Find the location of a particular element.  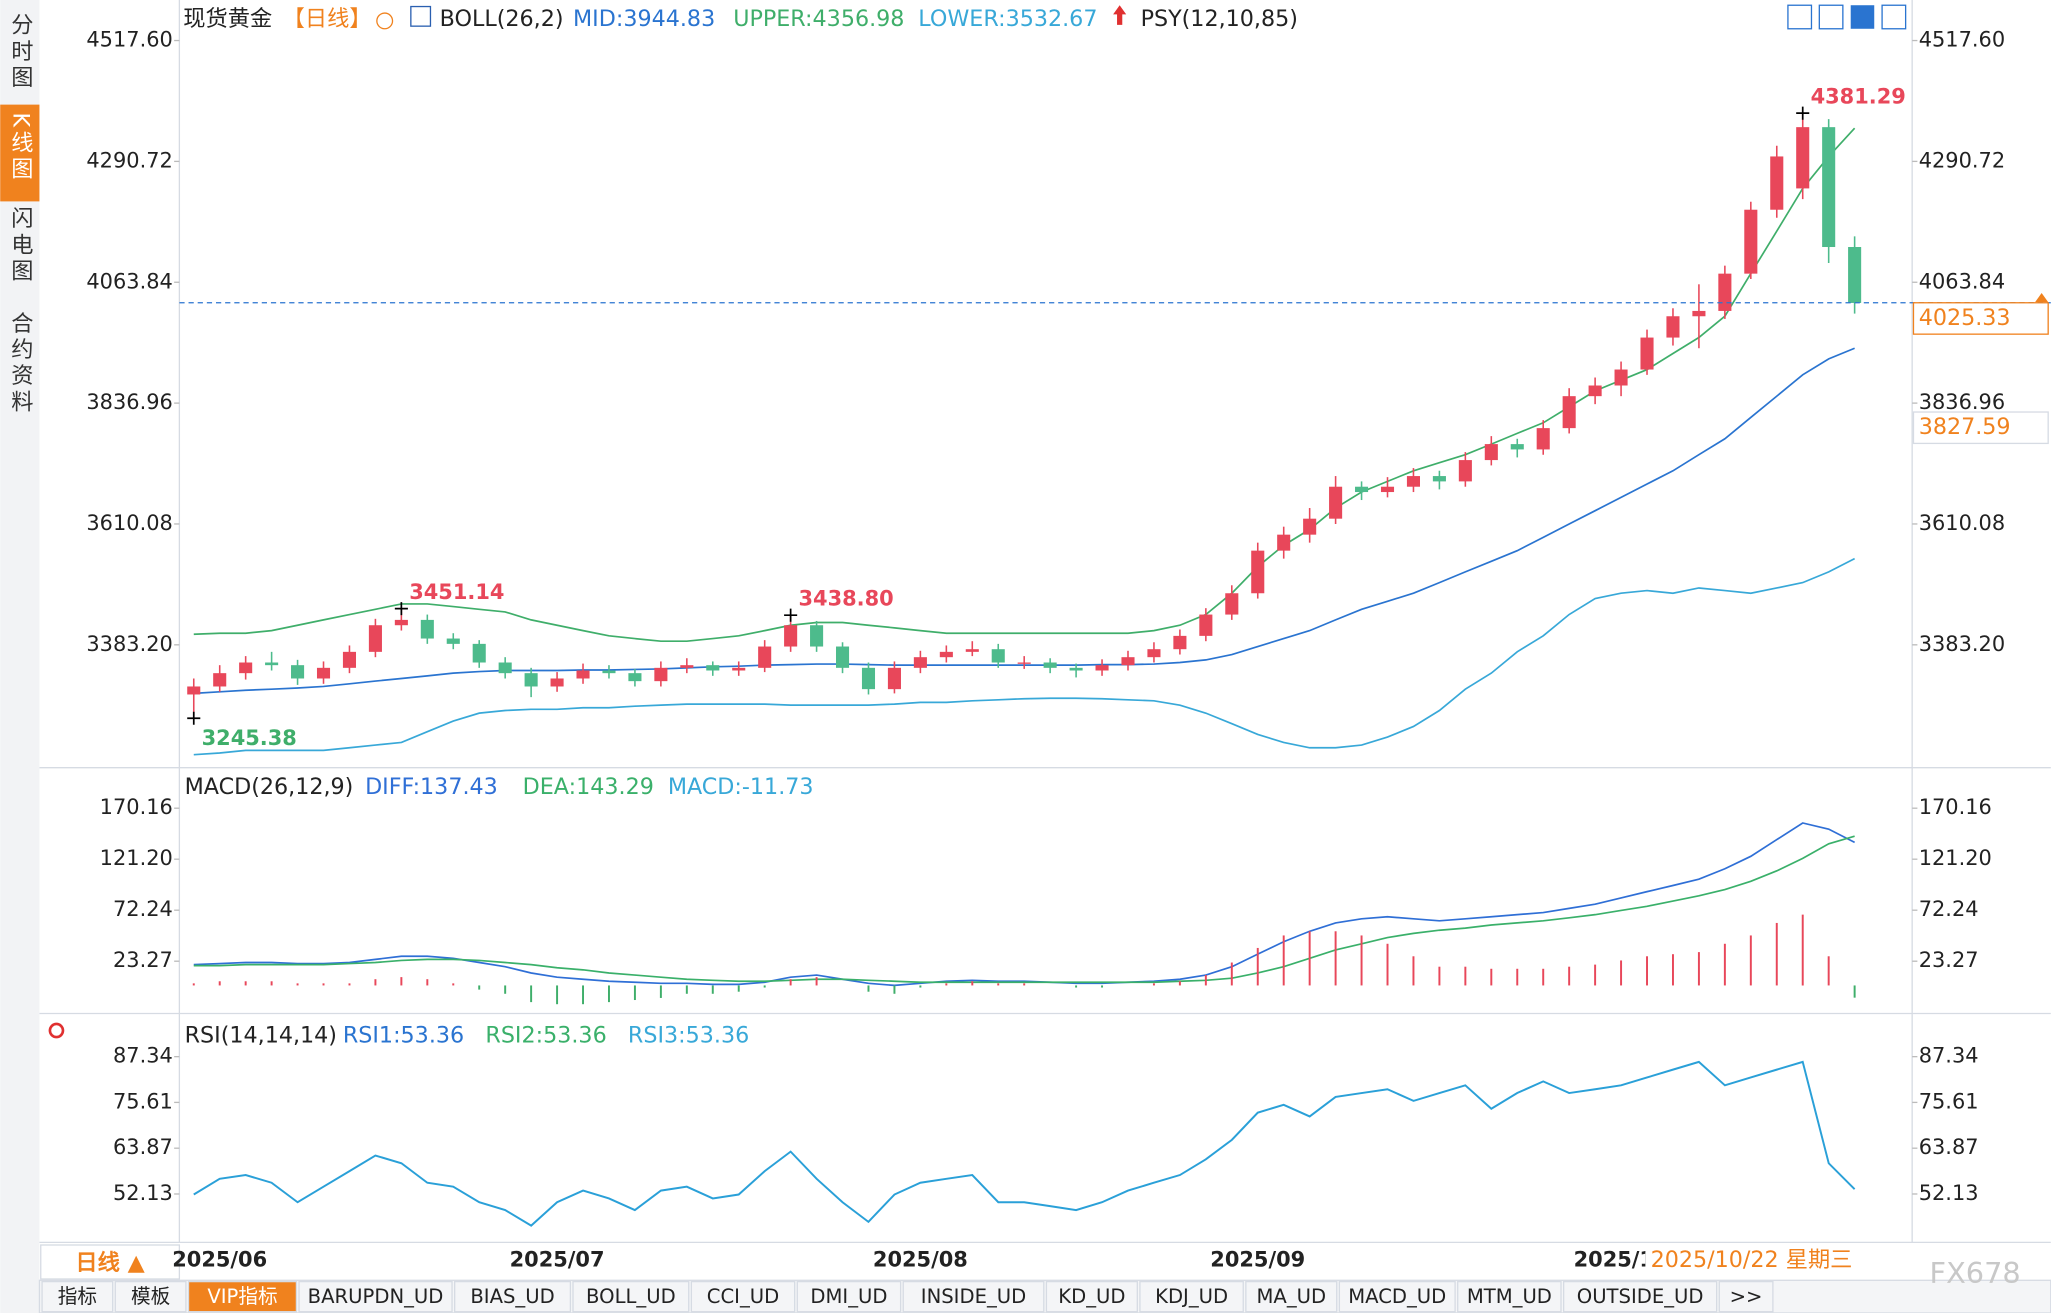

toolbar is located at coordinates (1847, 17).